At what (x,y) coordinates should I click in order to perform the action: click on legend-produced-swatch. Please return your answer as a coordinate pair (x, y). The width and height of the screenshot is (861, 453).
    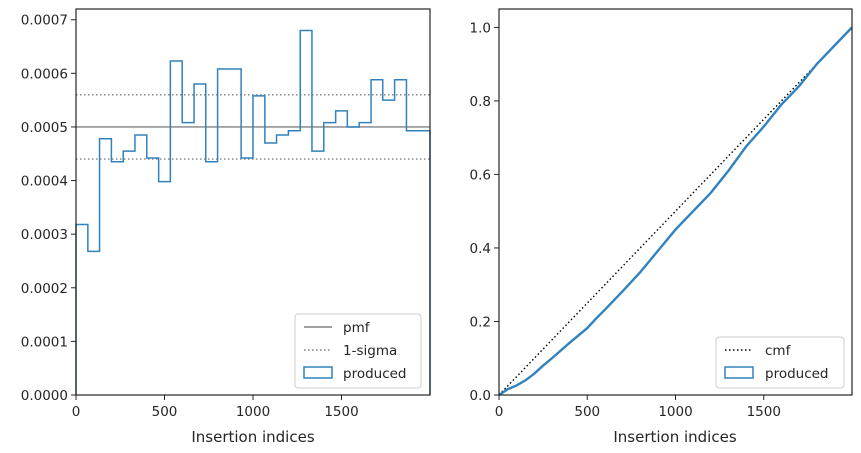
    Looking at the image, I should click on (318, 372).